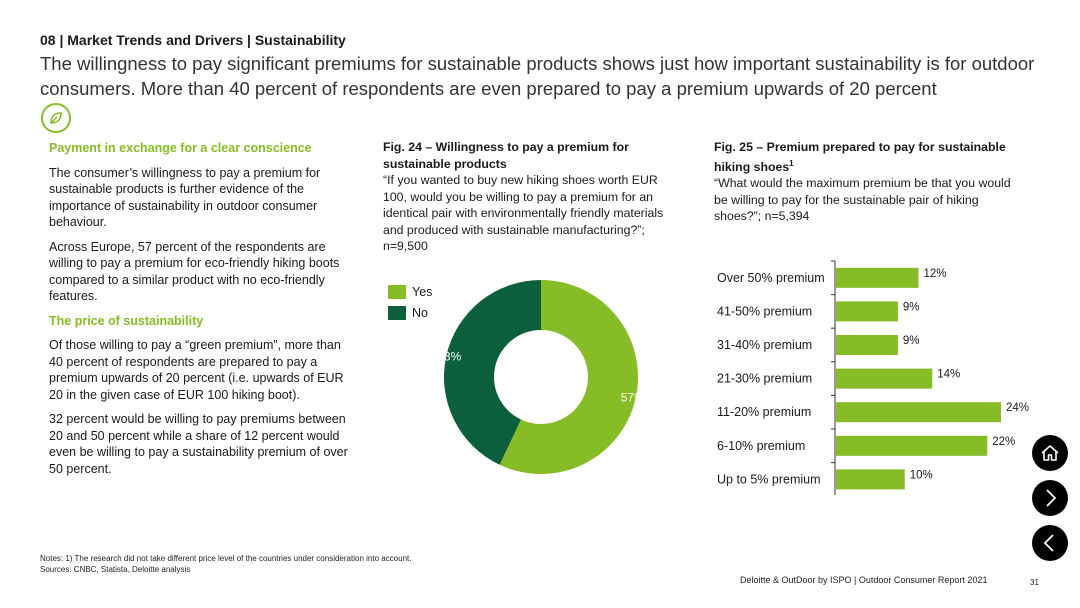 The image size is (1080, 608). What do you see at coordinates (492, 372) in the screenshot?
I see `donut-slice-no` at bounding box center [492, 372].